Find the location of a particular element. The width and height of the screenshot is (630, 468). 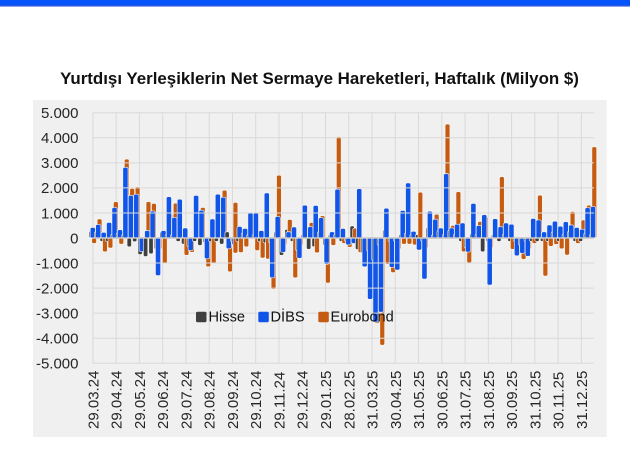

svg-text: 30.09.25 is located at coordinates (512, 400).